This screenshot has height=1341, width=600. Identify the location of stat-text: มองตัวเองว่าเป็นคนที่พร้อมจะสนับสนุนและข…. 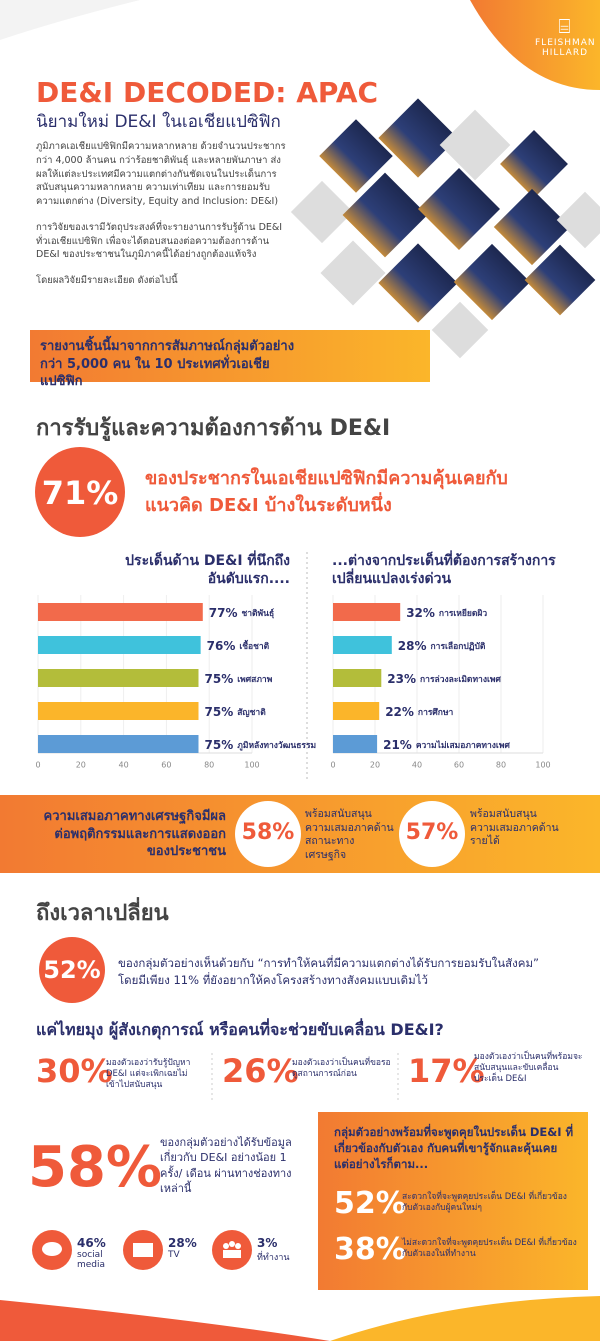
(528, 1068).